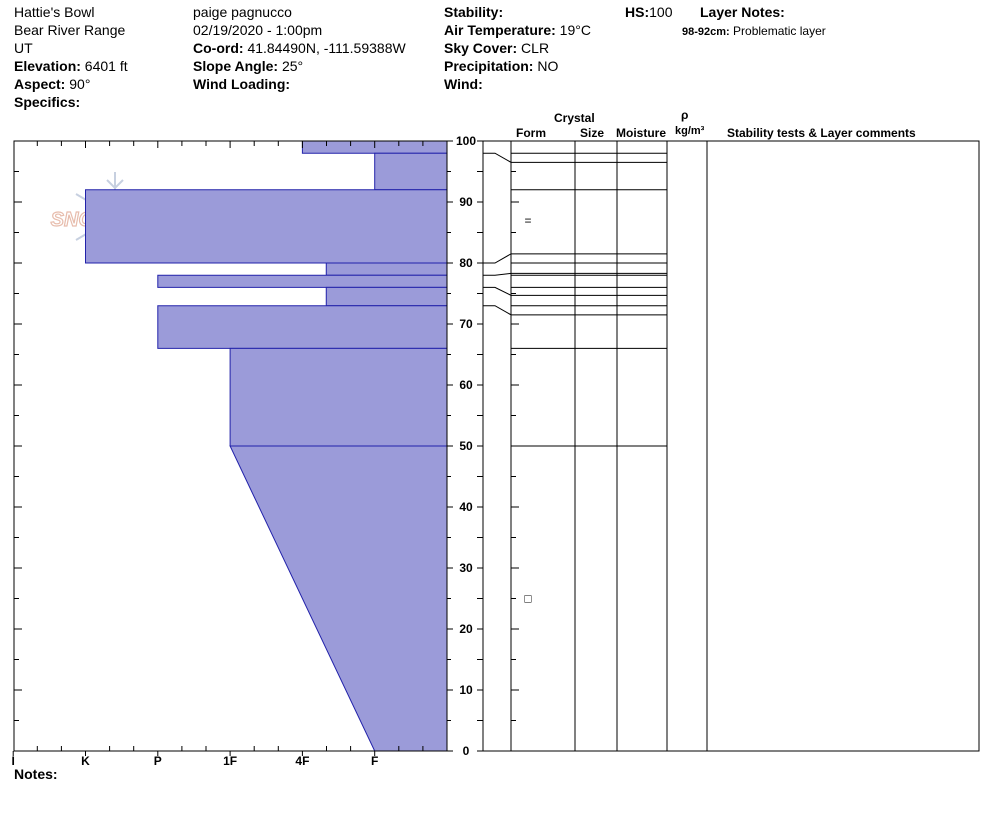 The height and width of the screenshot is (840, 994). Describe the element at coordinates (158, 761) in the screenshot. I see `hardness-tick-label-P: P` at that location.